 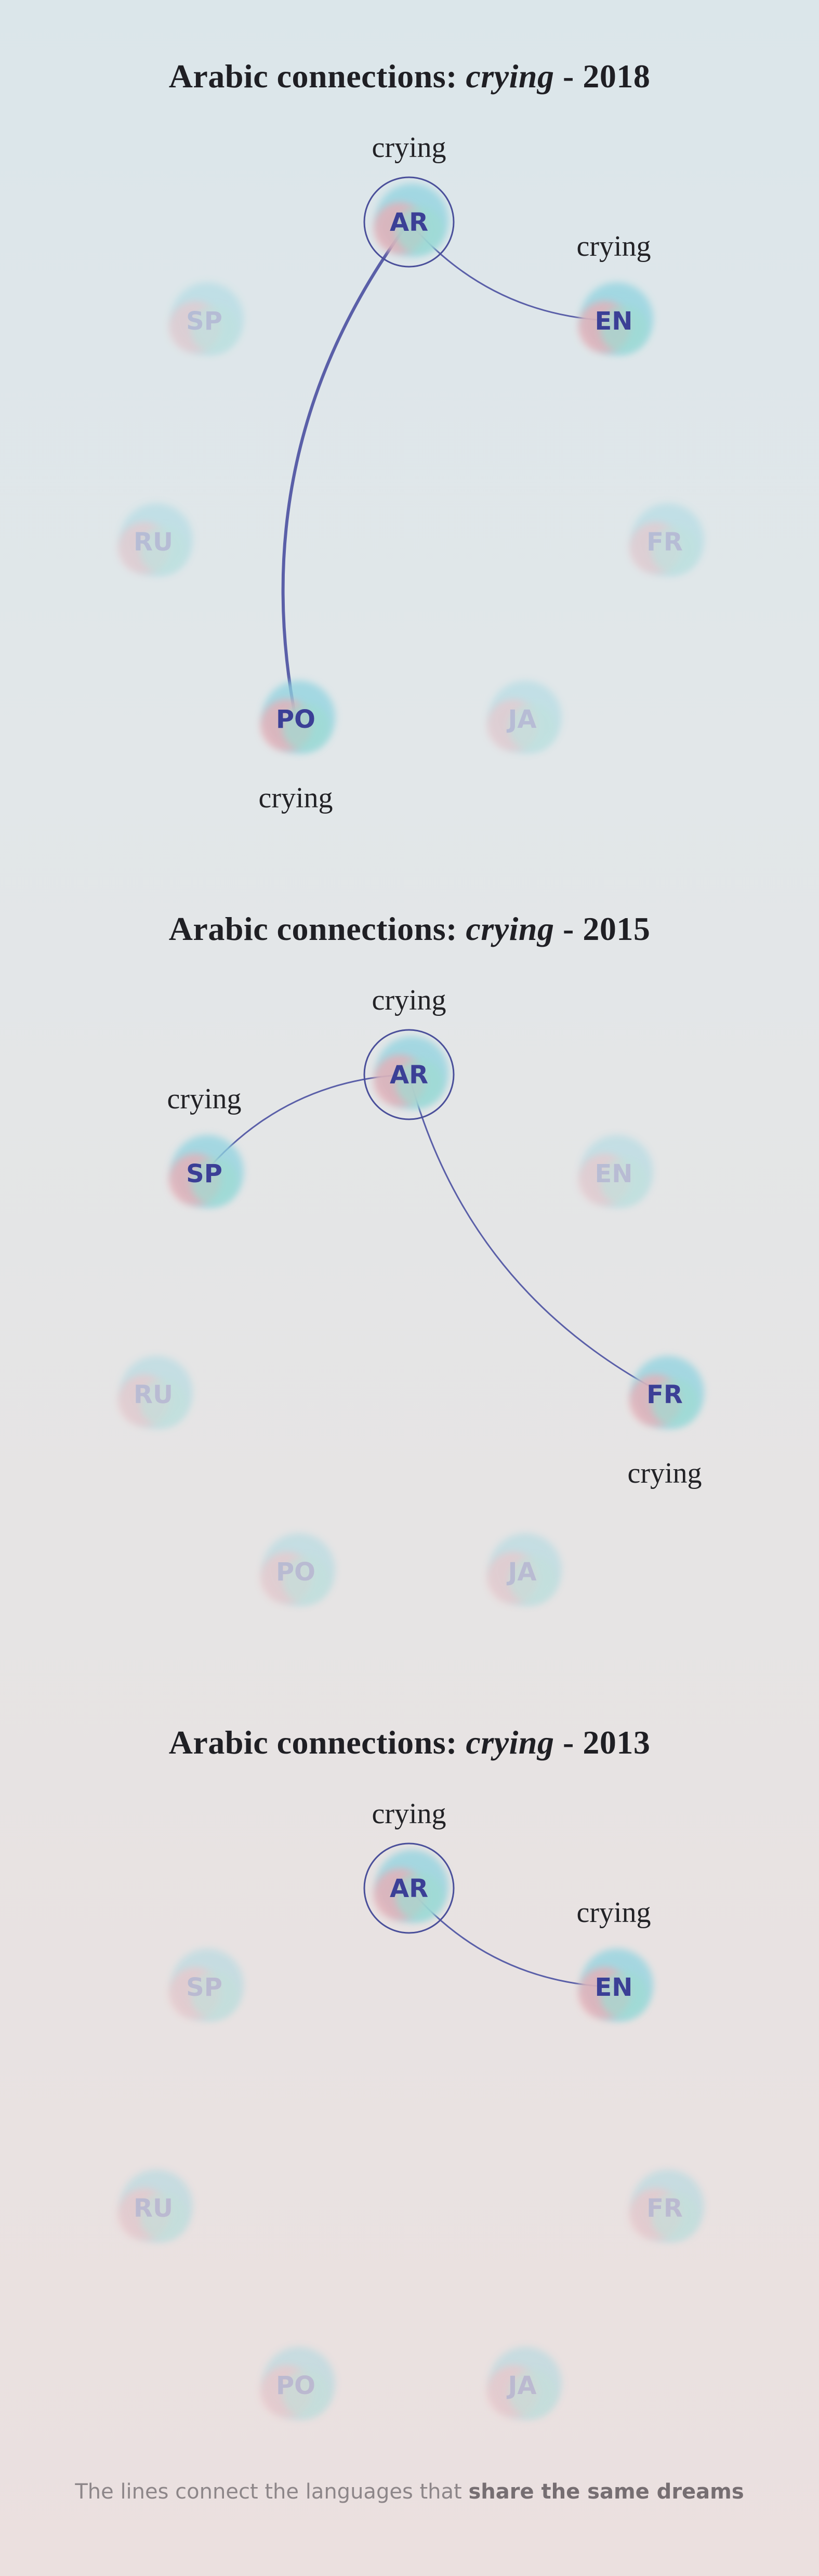 What do you see at coordinates (272, 2492) in the screenshot?
I see `footer-text: The lines connect the languages that` at bounding box center [272, 2492].